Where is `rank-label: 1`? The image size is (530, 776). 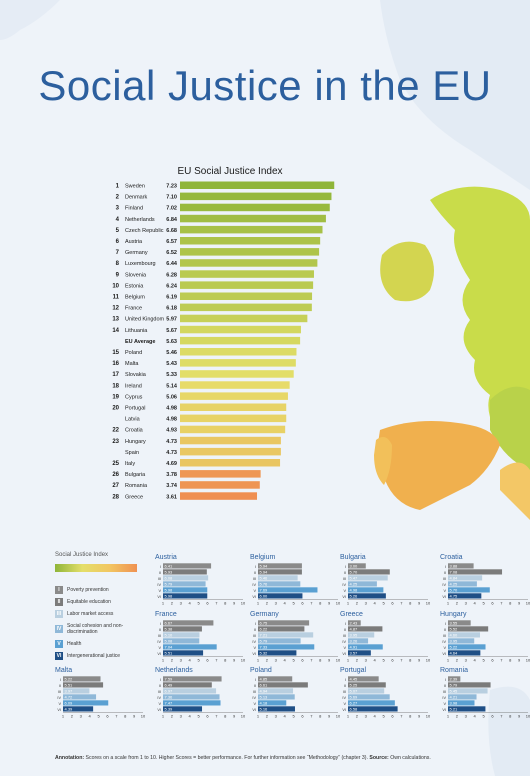 rank-label: 1 is located at coordinates (118, 187).